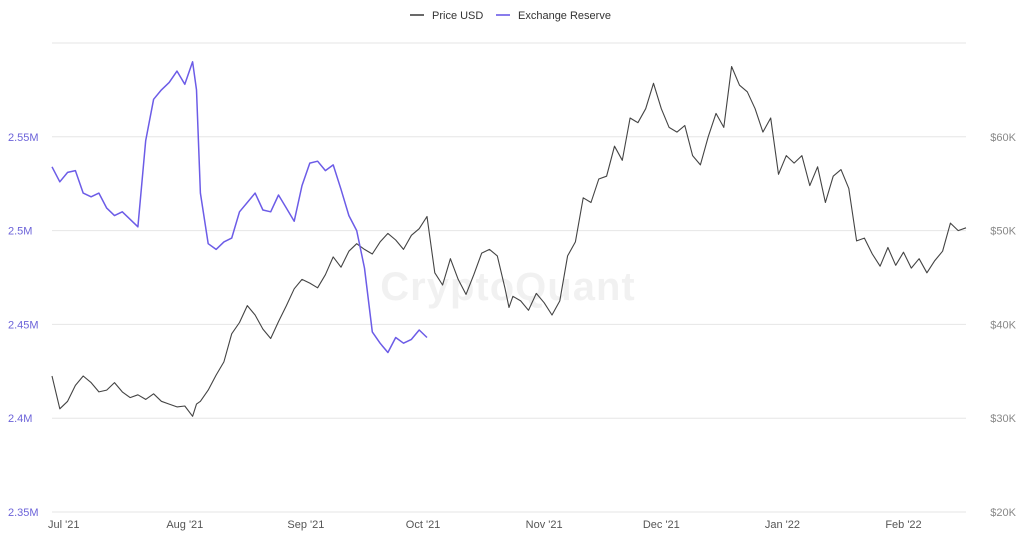 The image size is (1024, 537). Describe the element at coordinates (63, 525) in the screenshot. I see `x-tick-label: Jul '21` at that location.